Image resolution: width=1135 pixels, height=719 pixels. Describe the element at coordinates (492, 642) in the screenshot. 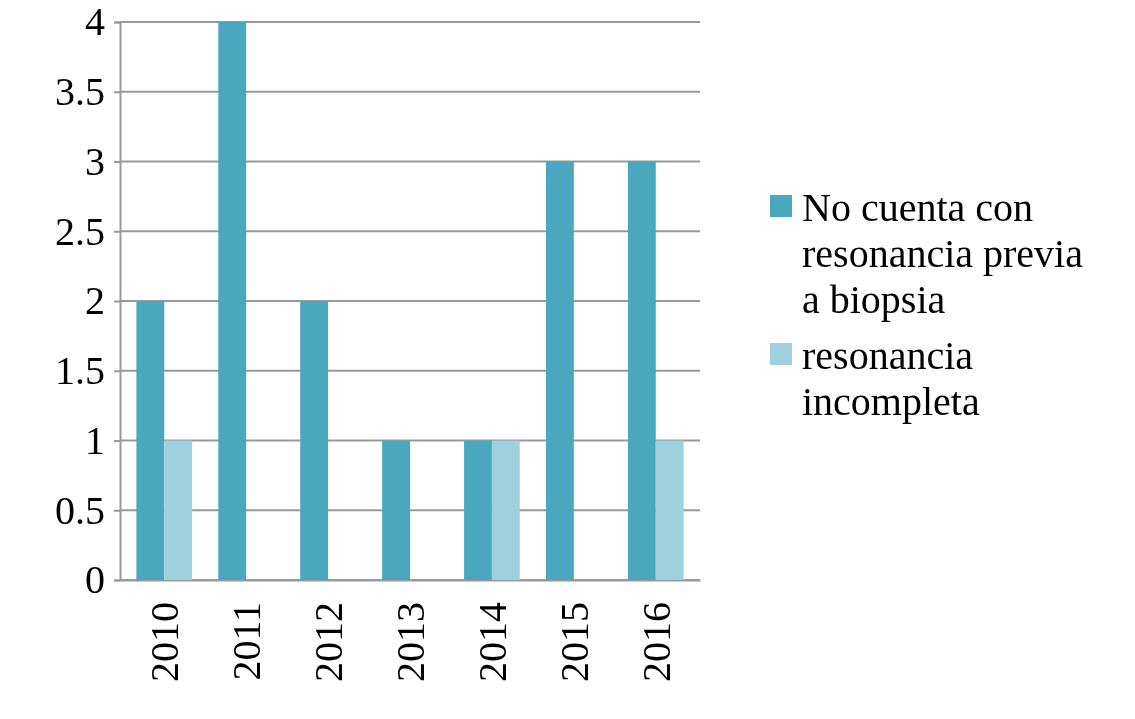

I see `x-tick-label: 2014` at that location.